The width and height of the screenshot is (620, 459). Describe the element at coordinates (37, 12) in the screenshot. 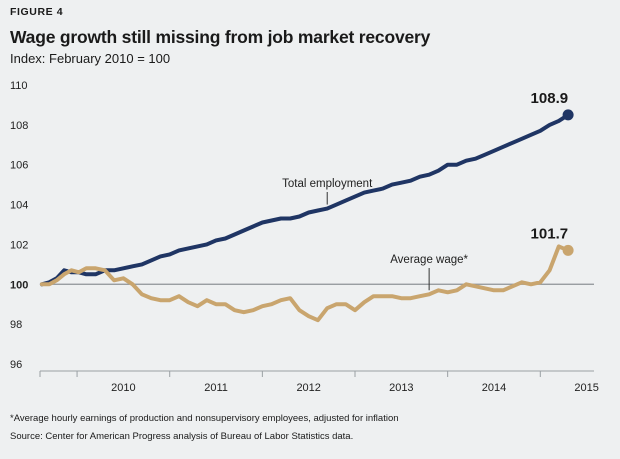

I see `figure-label: FIGURE 4` at that location.